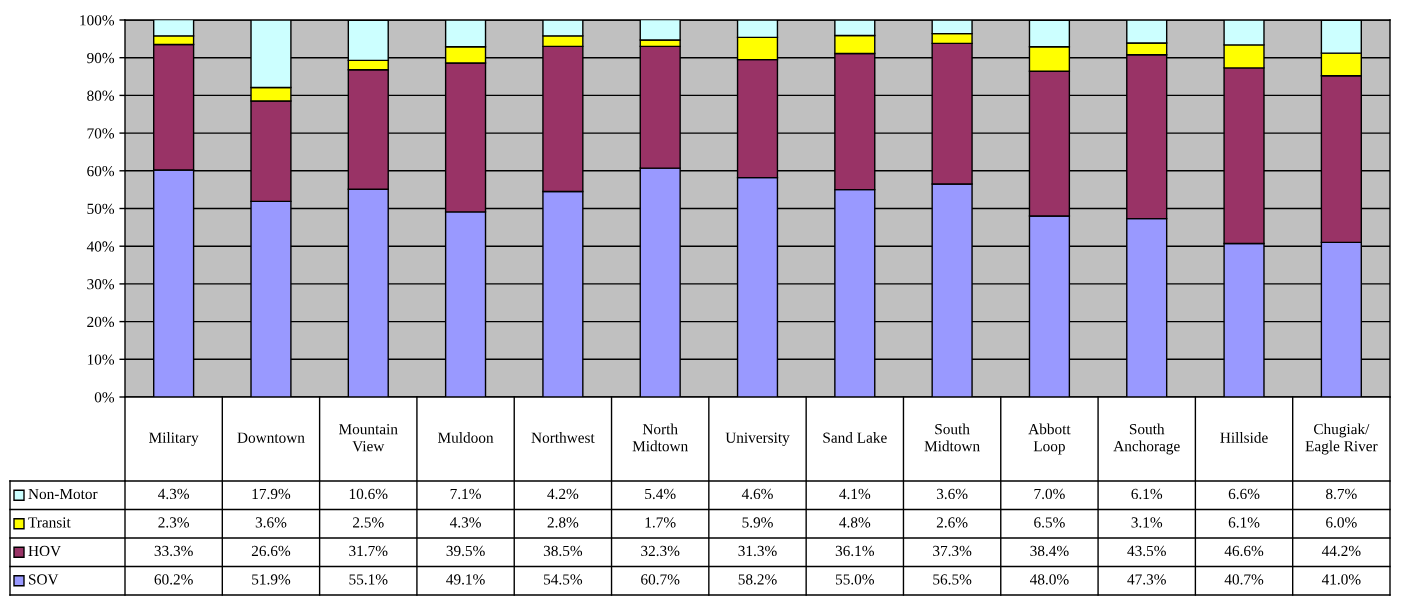 The height and width of the screenshot is (596, 1402). What do you see at coordinates (271, 437) in the screenshot?
I see `x-tick-label: Downtown` at bounding box center [271, 437].